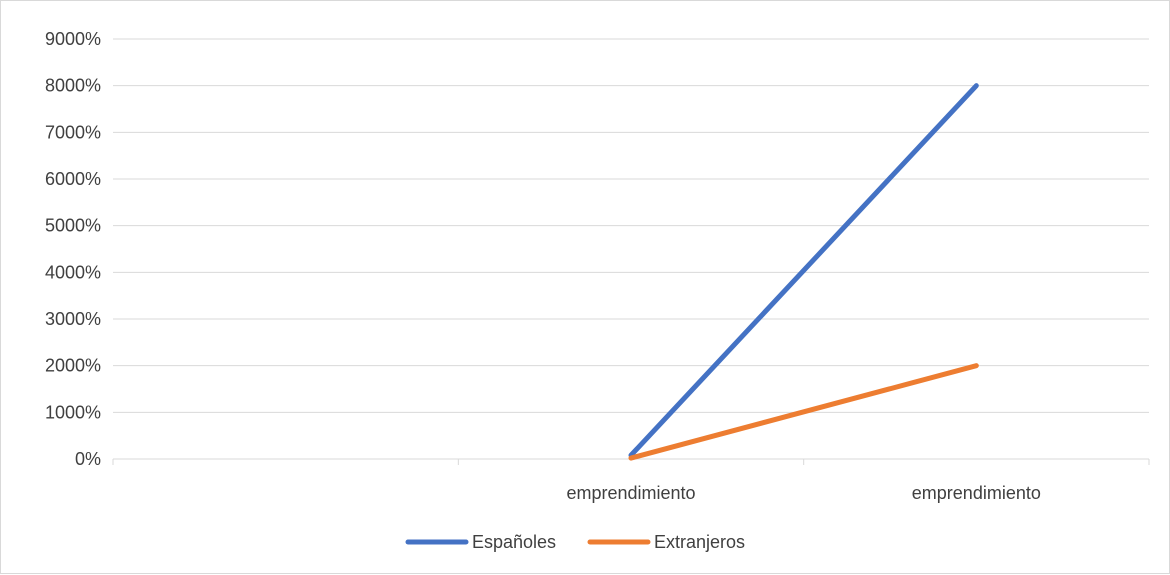 This screenshot has width=1170, height=575. I want to click on legend-item-extranjeros: Extranjeros, so click(666, 542).